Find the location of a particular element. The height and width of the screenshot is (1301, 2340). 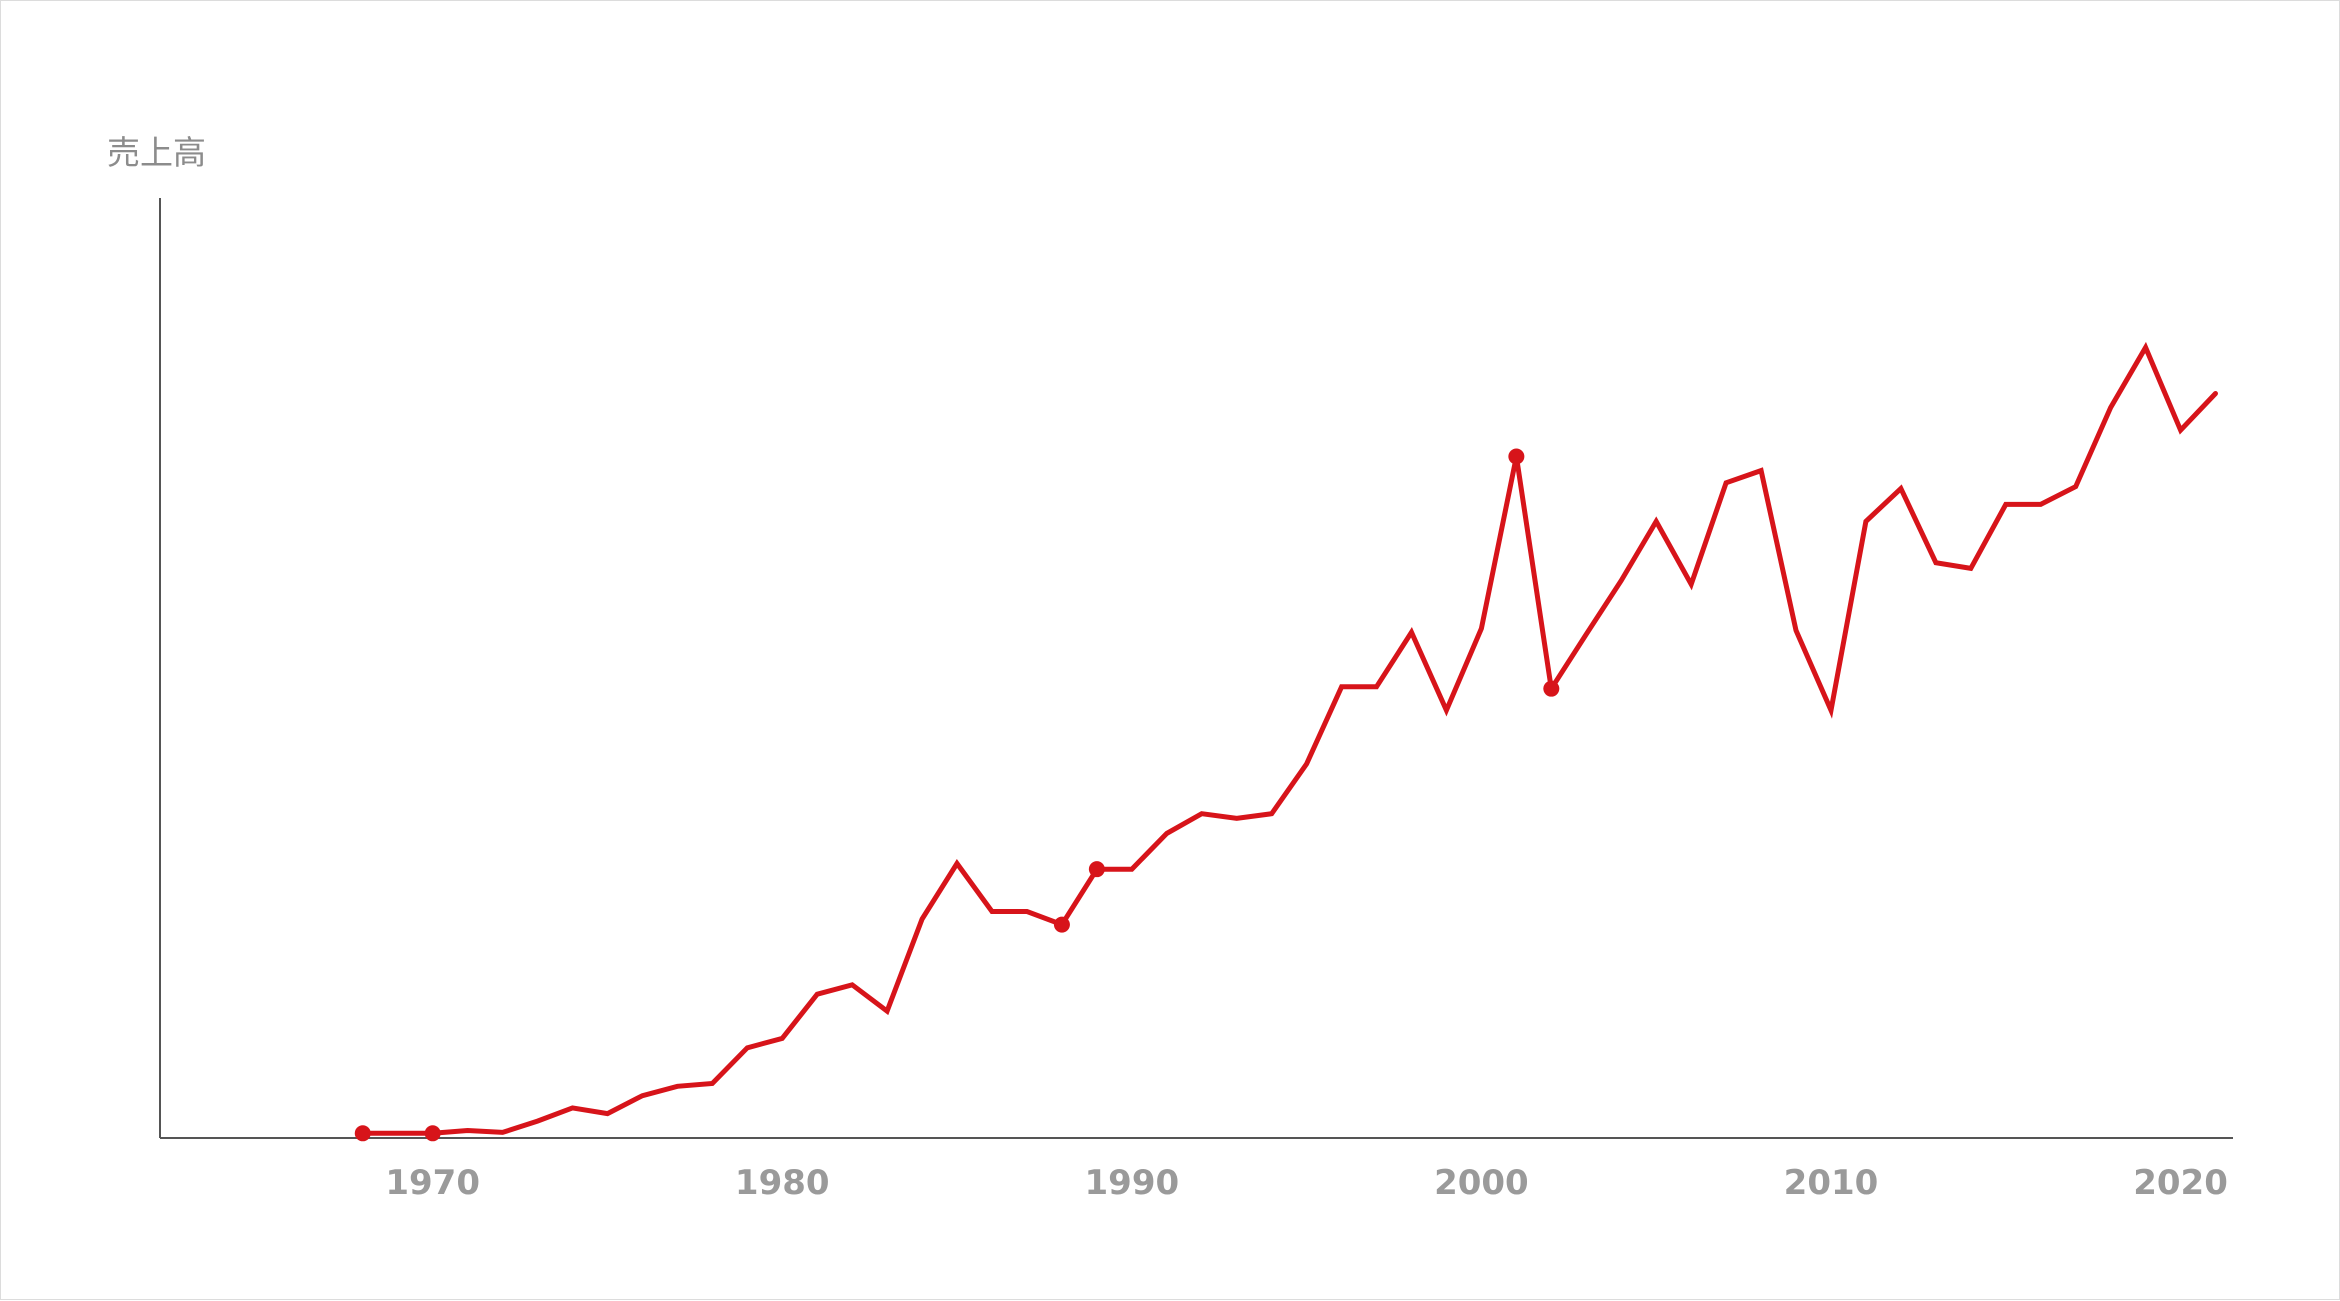

x-tick-label: 2010 is located at coordinates (1831, 1183).